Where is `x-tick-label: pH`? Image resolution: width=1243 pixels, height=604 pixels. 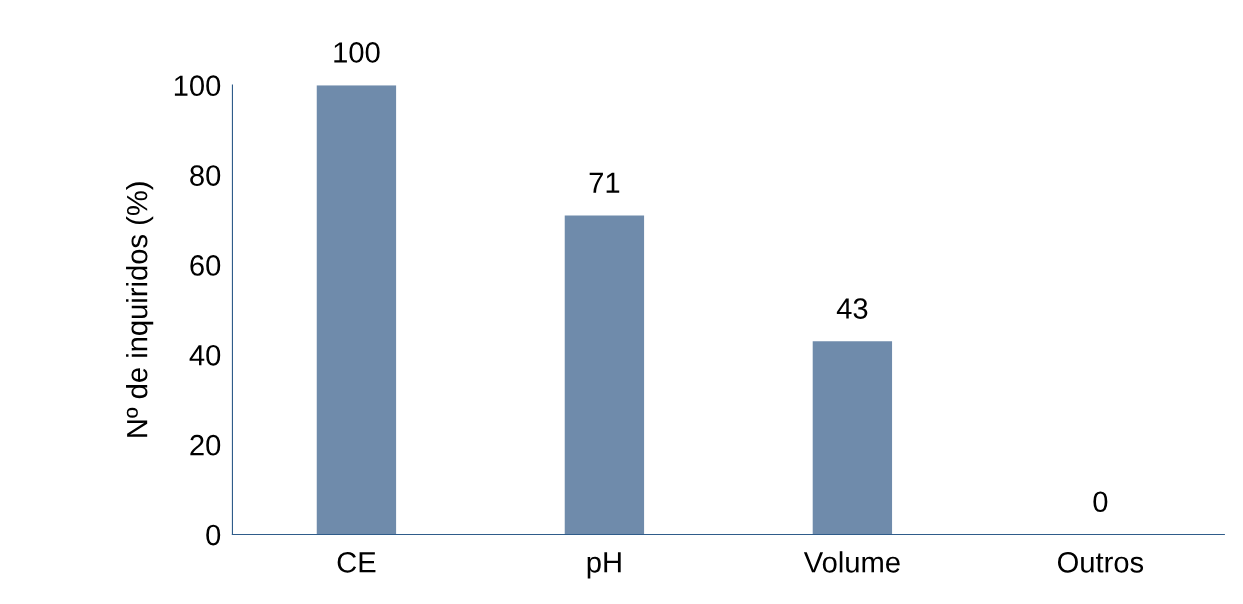 x-tick-label: pH is located at coordinates (604, 565).